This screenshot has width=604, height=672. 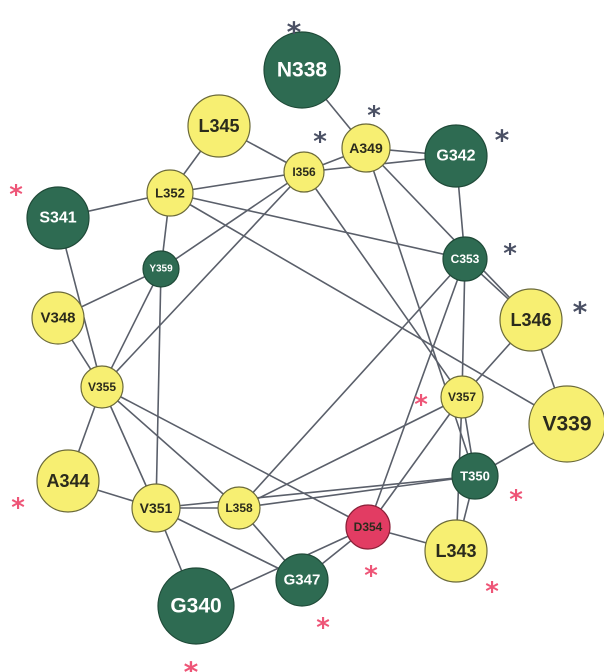 I want to click on residue-g340: G340, so click(x=196, y=606).